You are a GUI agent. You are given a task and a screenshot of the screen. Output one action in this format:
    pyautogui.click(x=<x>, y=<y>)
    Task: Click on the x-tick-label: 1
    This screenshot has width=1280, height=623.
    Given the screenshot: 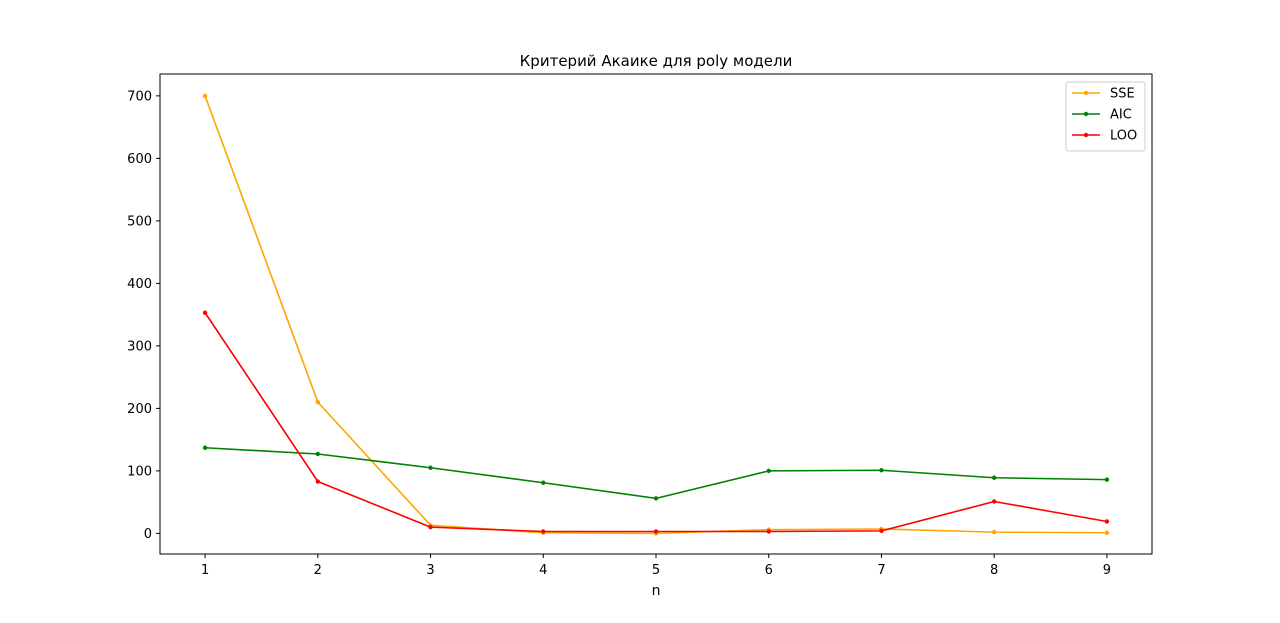 What is the action you would take?
    pyautogui.click(x=205, y=570)
    